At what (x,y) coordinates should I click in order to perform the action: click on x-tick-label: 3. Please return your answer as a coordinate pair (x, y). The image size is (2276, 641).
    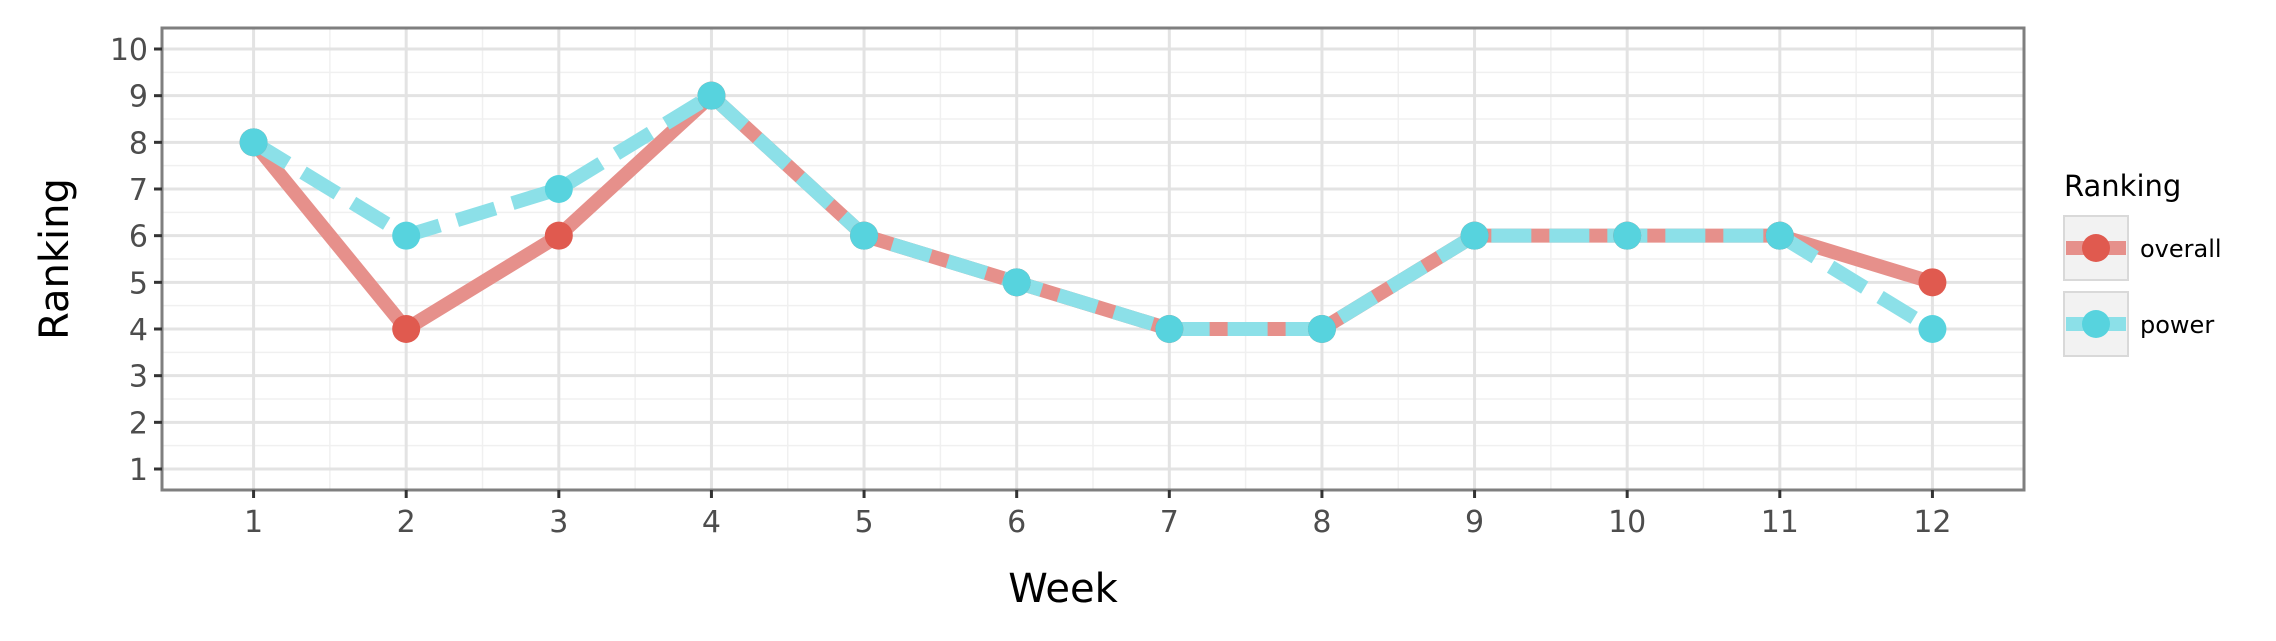
    Looking at the image, I should click on (558, 522).